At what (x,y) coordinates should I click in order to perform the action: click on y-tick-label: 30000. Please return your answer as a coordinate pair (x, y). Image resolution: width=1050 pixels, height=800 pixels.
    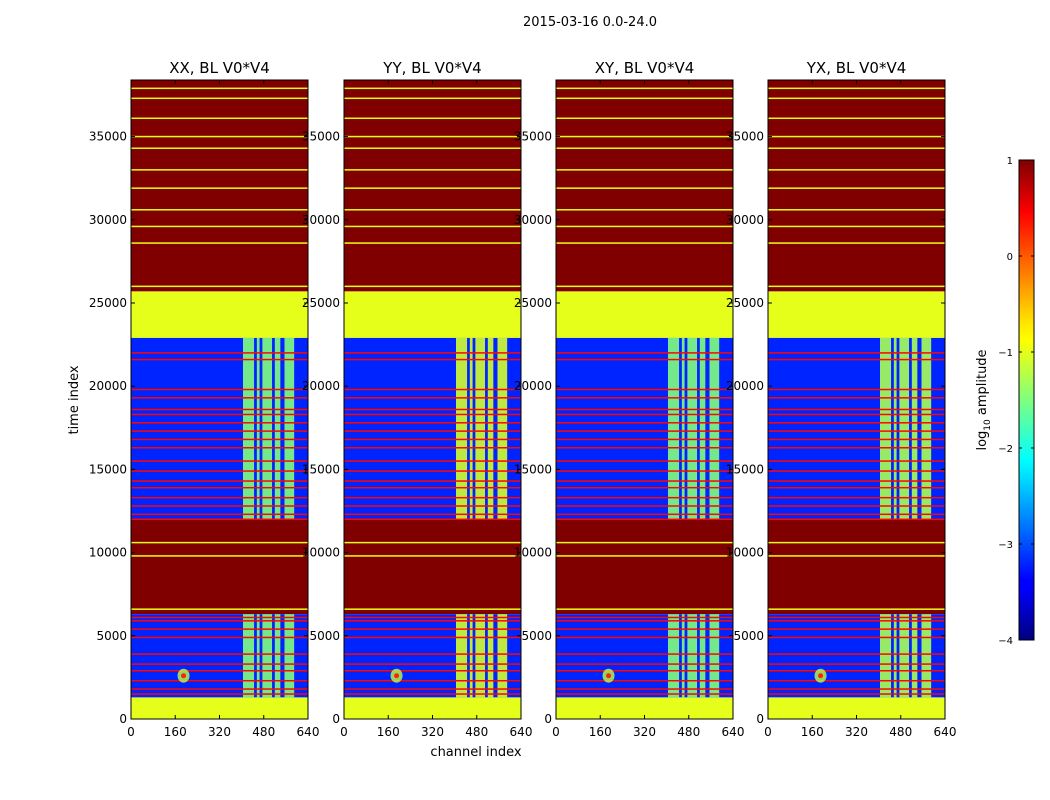
    Looking at the image, I should click on (108, 220).